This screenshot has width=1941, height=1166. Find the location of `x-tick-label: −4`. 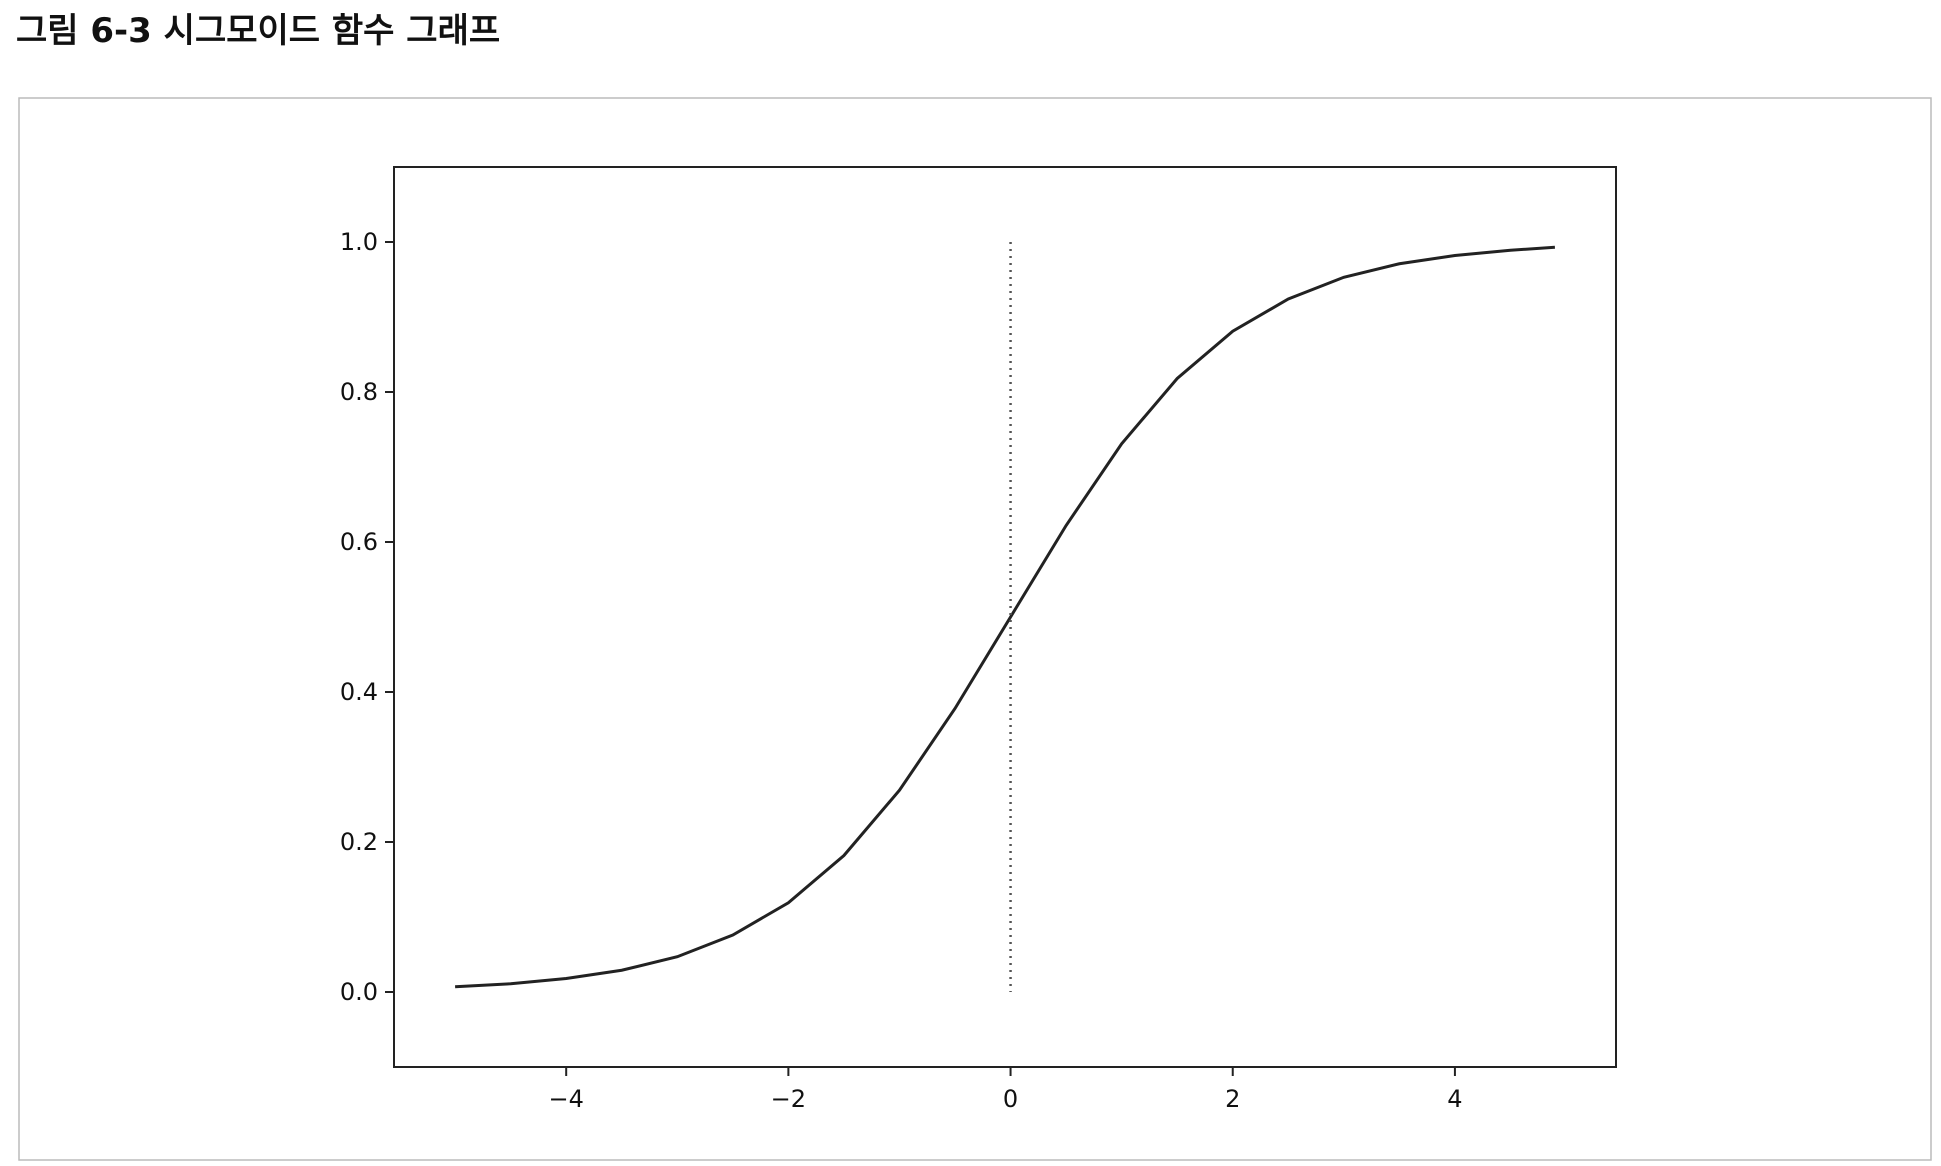

x-tick-label: −4 is located at coordinates (565, 1099).